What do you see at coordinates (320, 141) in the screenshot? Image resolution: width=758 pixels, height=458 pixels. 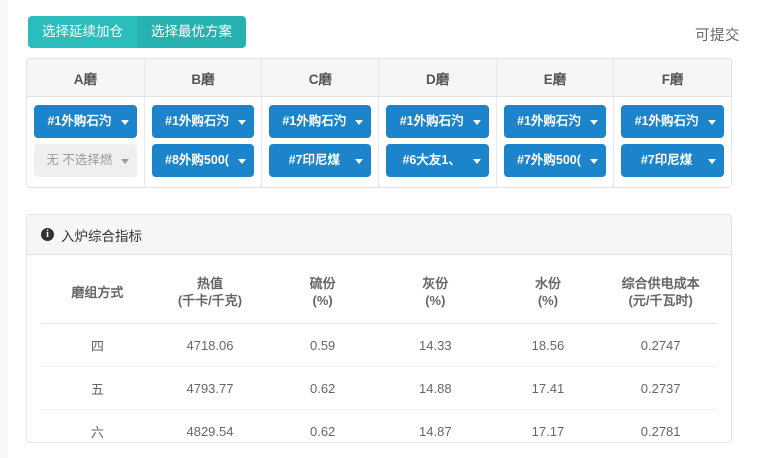 I see `mill-cell-c: #1外购石汋 #7印尼煤` at bounding box center [320, 141].